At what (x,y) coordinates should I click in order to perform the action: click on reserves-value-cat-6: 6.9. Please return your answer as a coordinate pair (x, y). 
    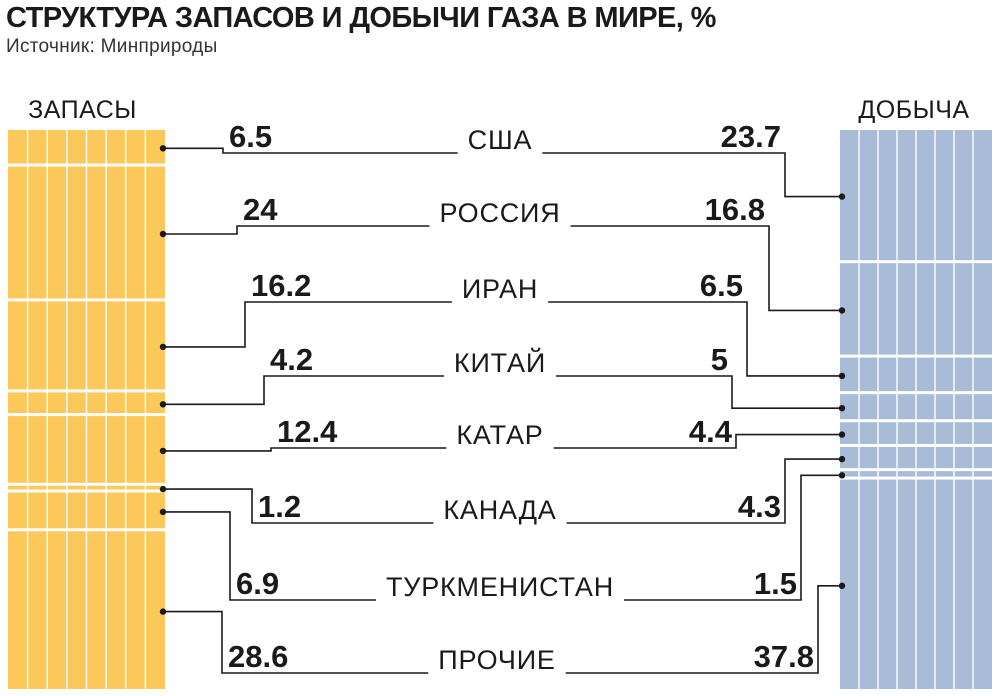
    Looking at the image, I should click on (257, 583).